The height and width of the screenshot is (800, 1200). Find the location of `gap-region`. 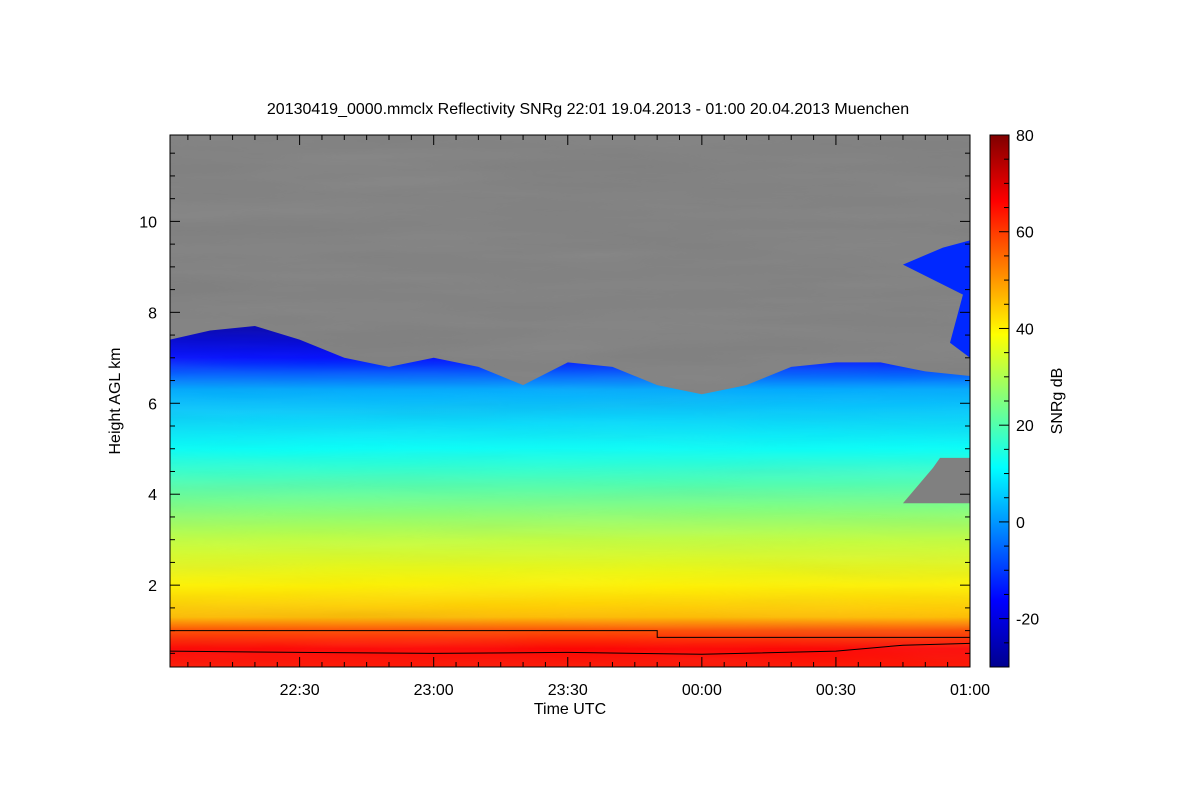

gap-region is located at coordinates (936, 480).